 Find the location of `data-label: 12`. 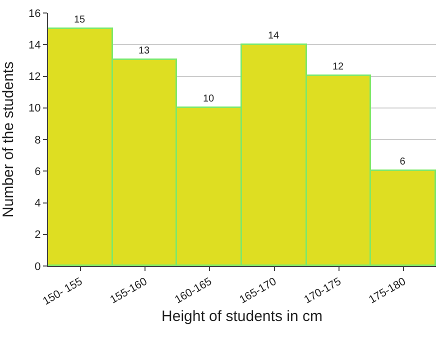

data-label: 12 is located at coordinates (338, 66).